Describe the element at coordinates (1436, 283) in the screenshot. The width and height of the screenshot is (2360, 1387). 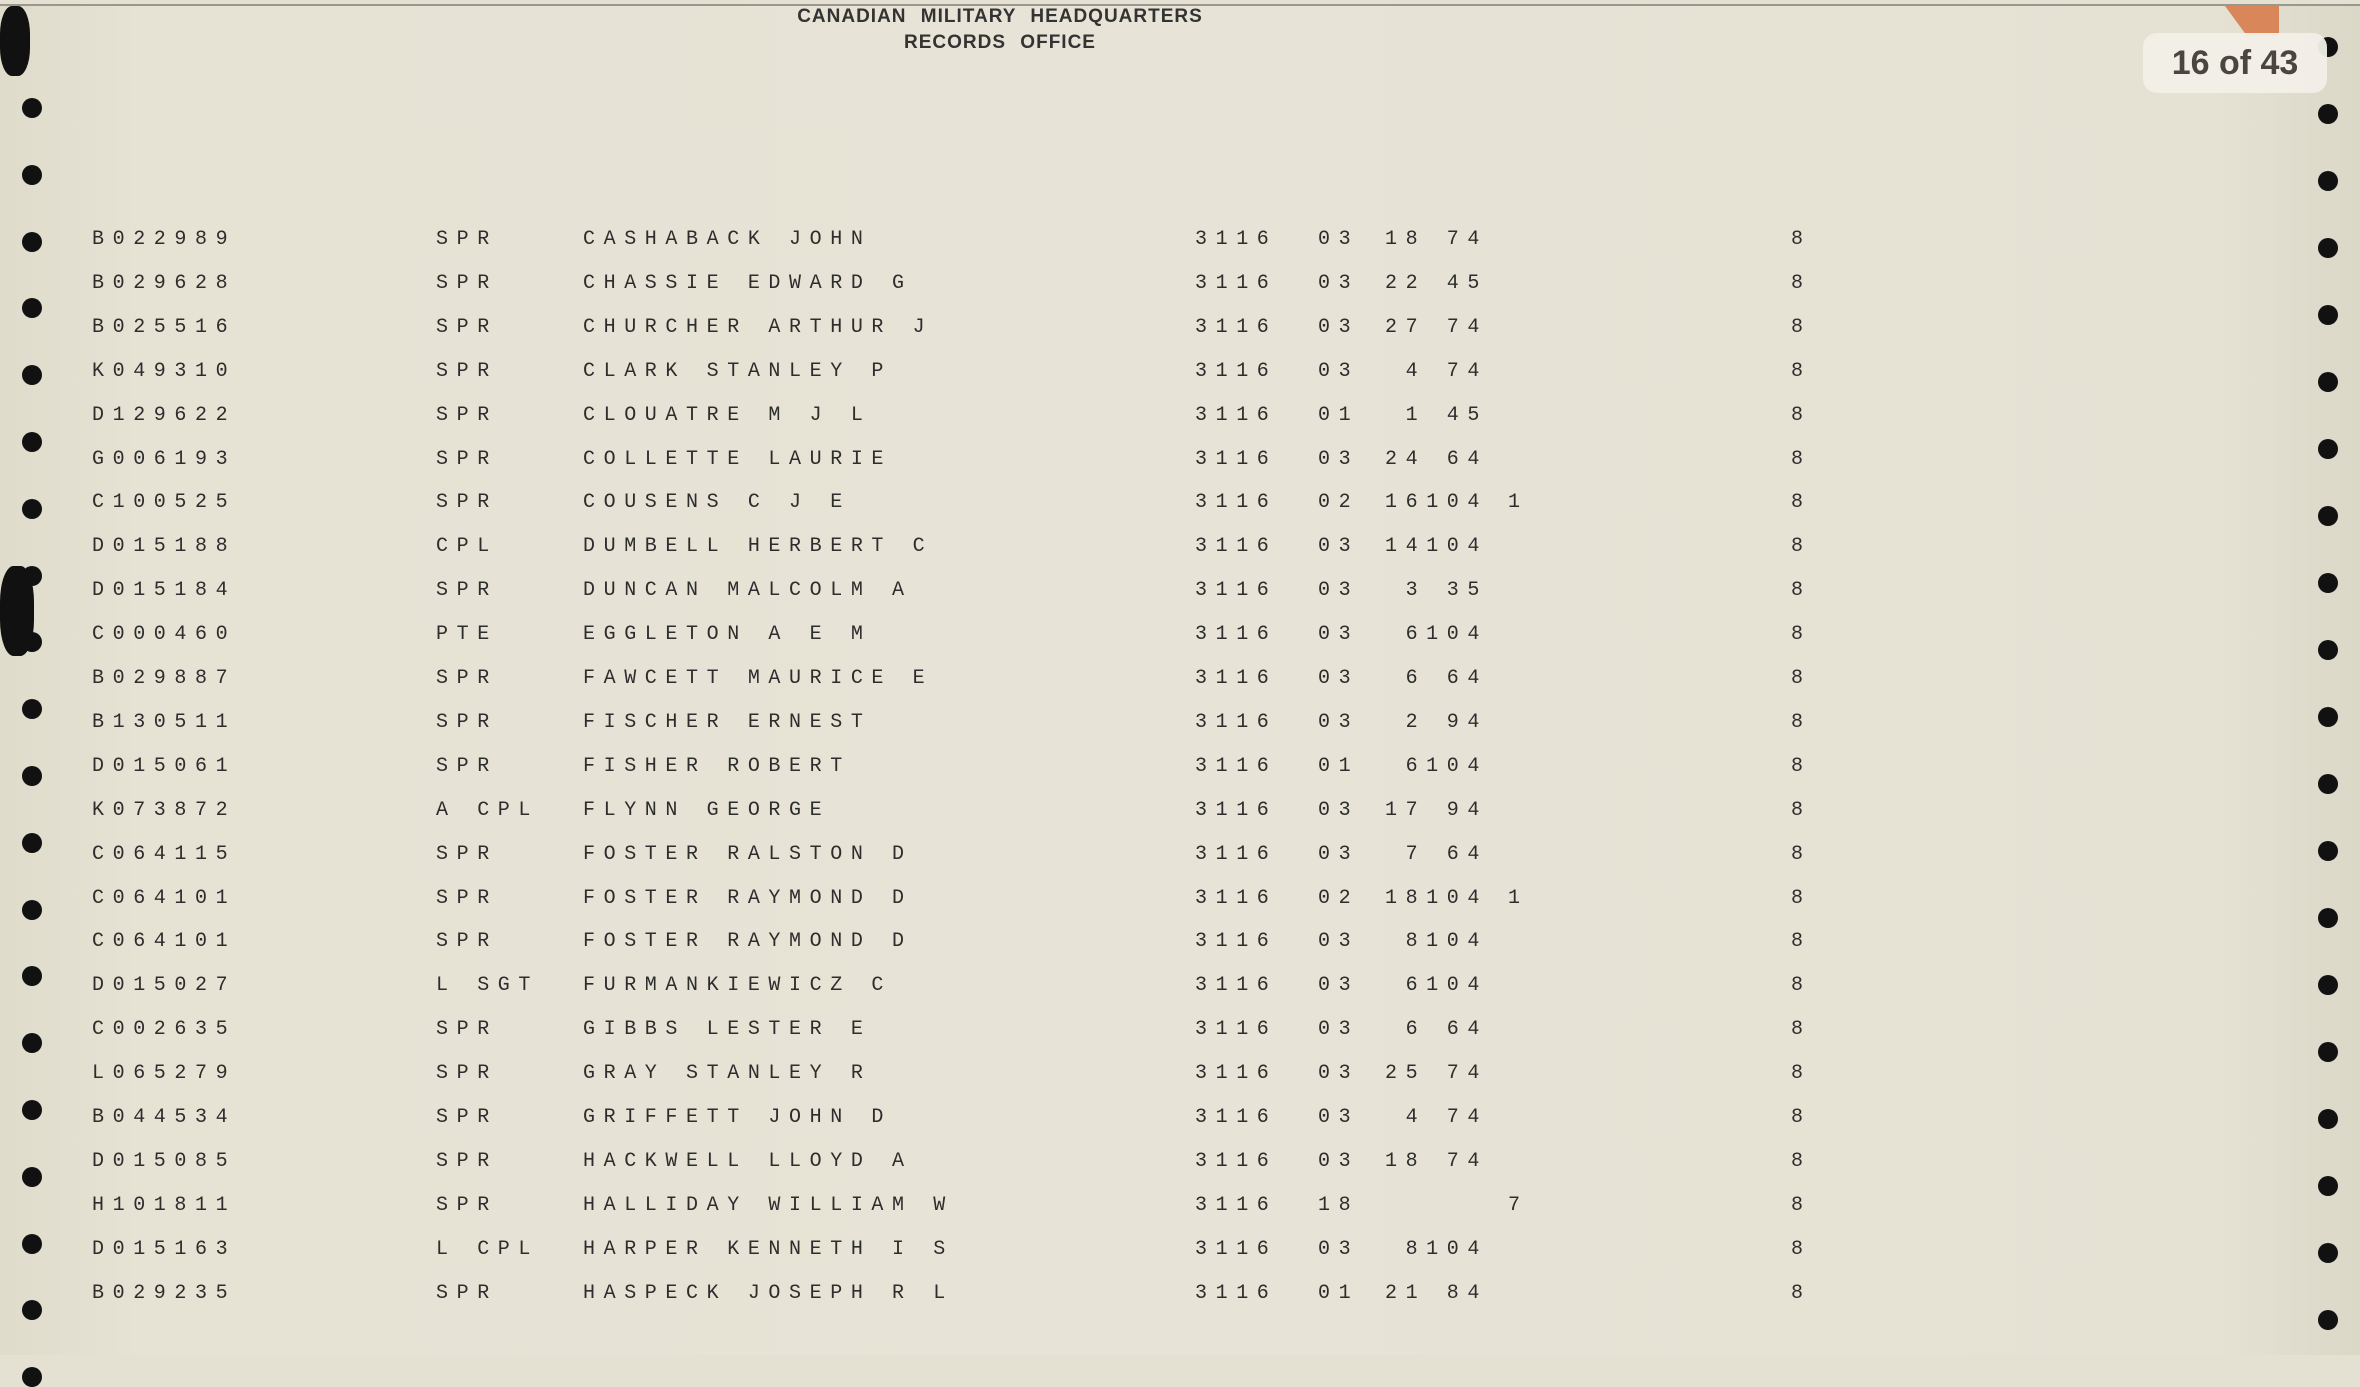
I see `date-value-cell: 22 45` at that location.